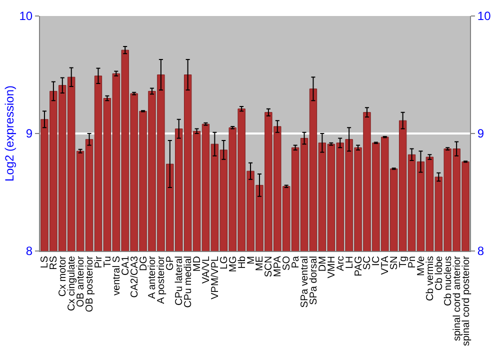 This screenshot has width=500, height=350. What do you see at coordinates (386, 265) in the screenshot?
I see `x-tick-label: VTA` at bounding box center [386, 265].